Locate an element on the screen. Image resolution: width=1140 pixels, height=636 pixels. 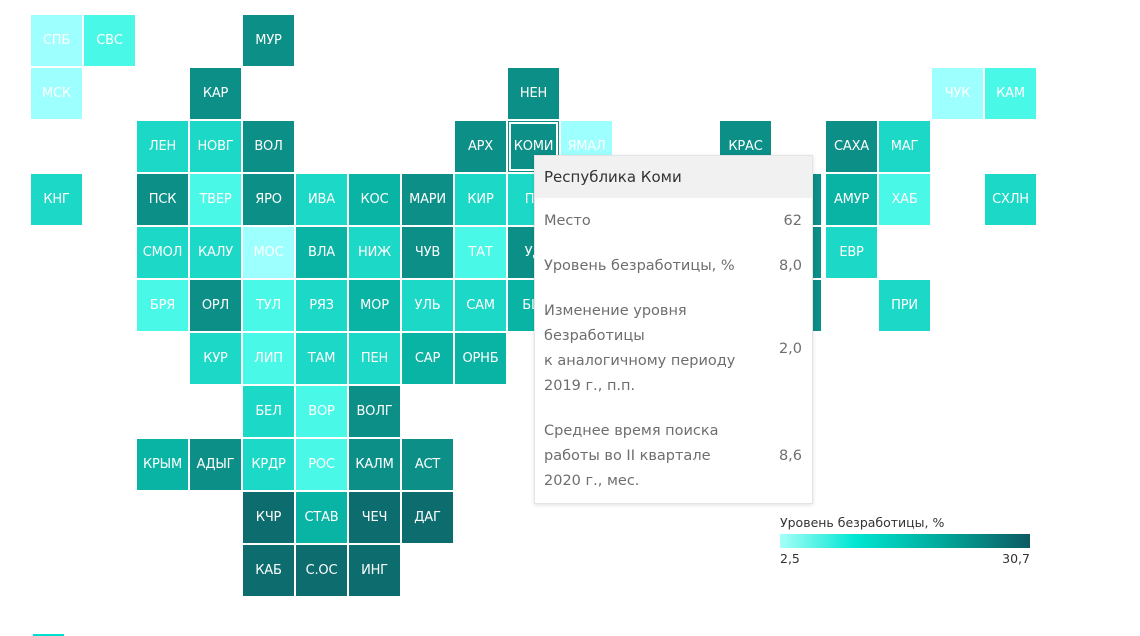
region-tile: ТВЕР is located at coordinates (215, 199).